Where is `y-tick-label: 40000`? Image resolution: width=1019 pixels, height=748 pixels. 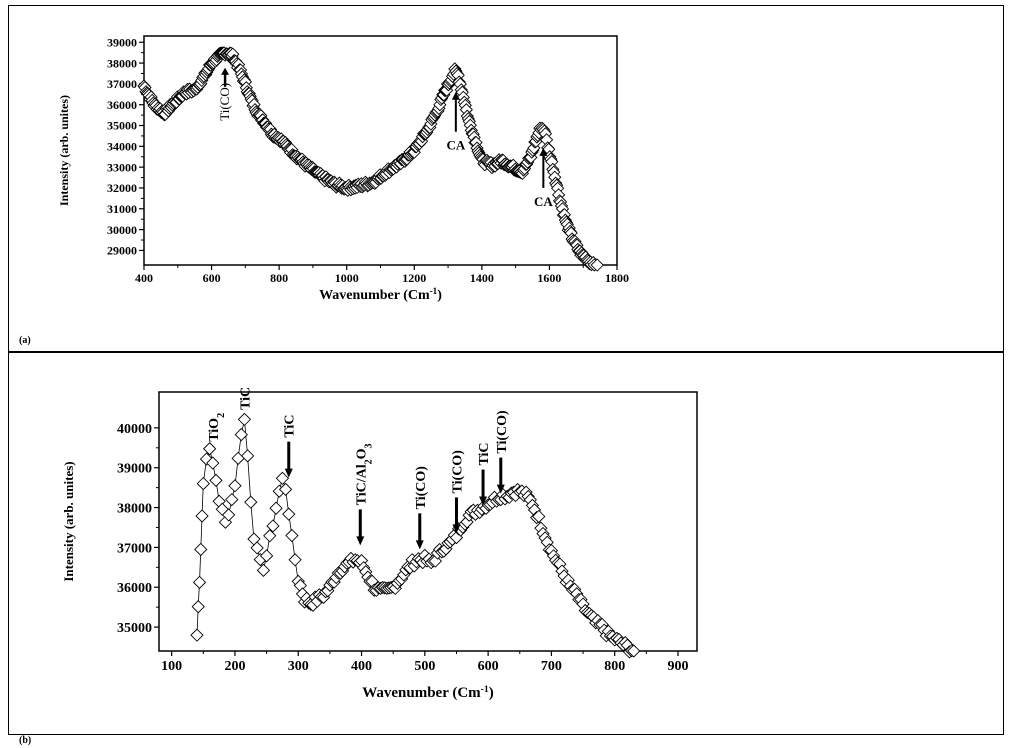 y-tick-label: 40000 is located at coordinates (134, 429).